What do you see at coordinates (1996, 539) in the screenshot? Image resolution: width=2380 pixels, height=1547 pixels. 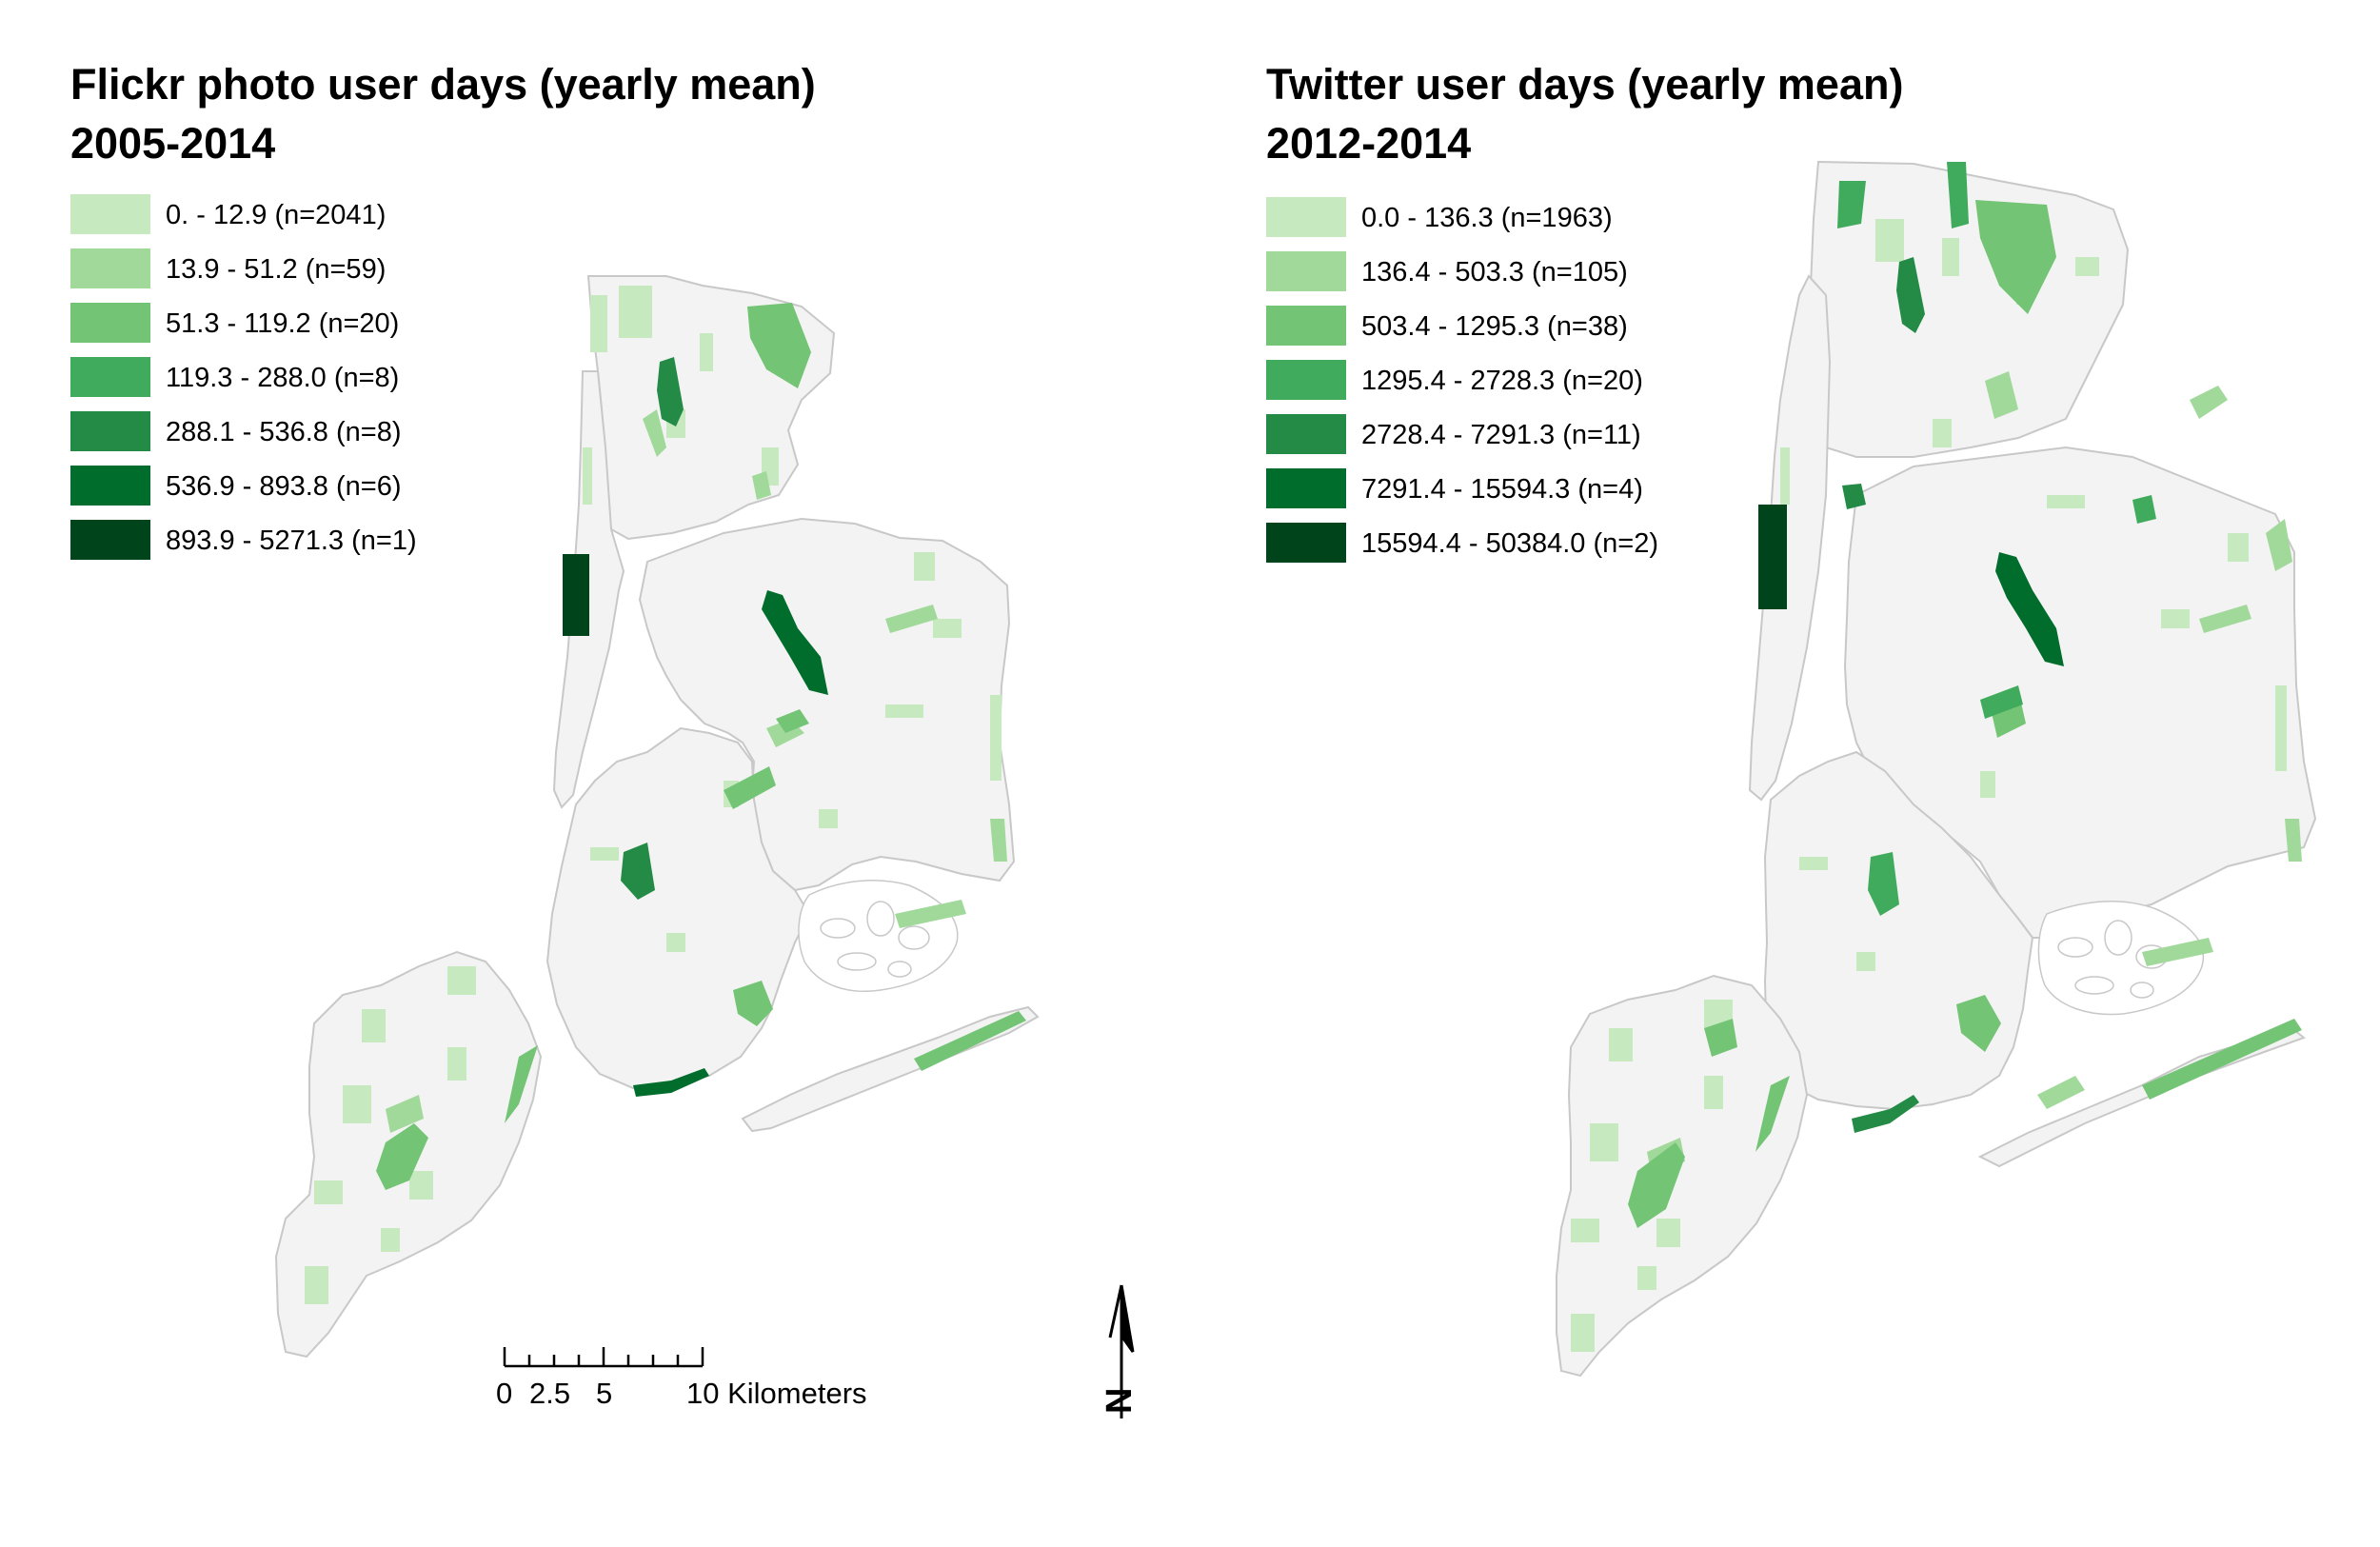 I see `parks-mid-high` at bounding box center [1996, 539].